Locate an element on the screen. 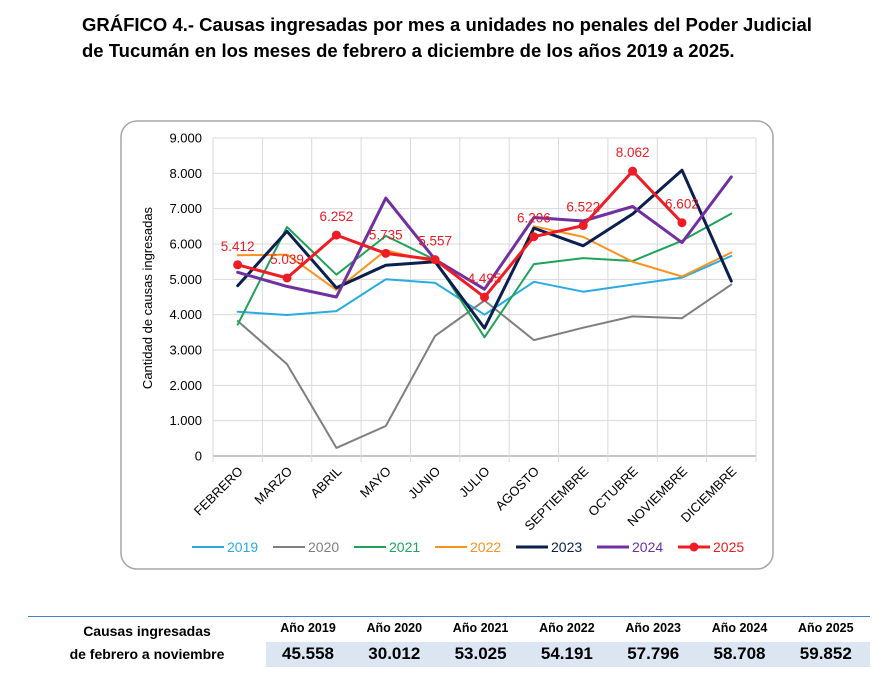 Image resolution: width=883 pixels, height=680 pixels. legend-item-2023: 2023 is located at coordinates (549, 547).